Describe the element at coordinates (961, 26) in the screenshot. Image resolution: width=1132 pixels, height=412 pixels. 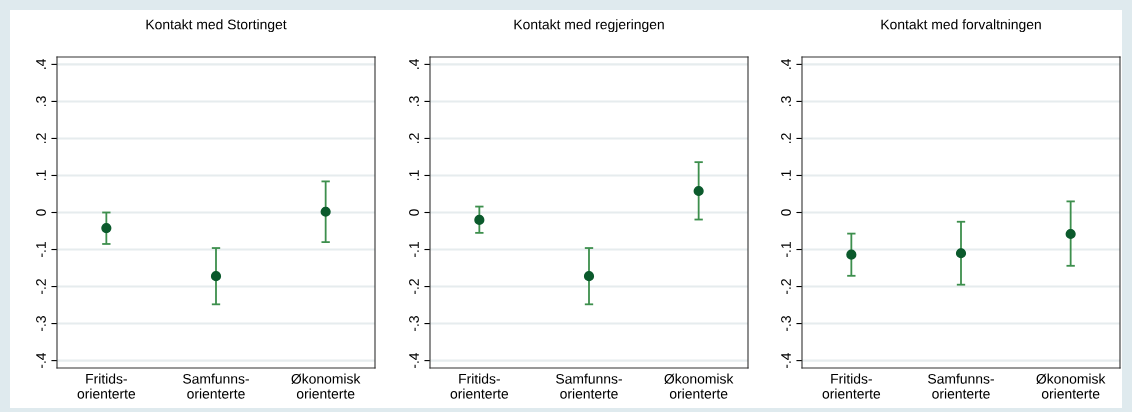
I see `chart-title: Kontakt med forvaltningen` at that location.